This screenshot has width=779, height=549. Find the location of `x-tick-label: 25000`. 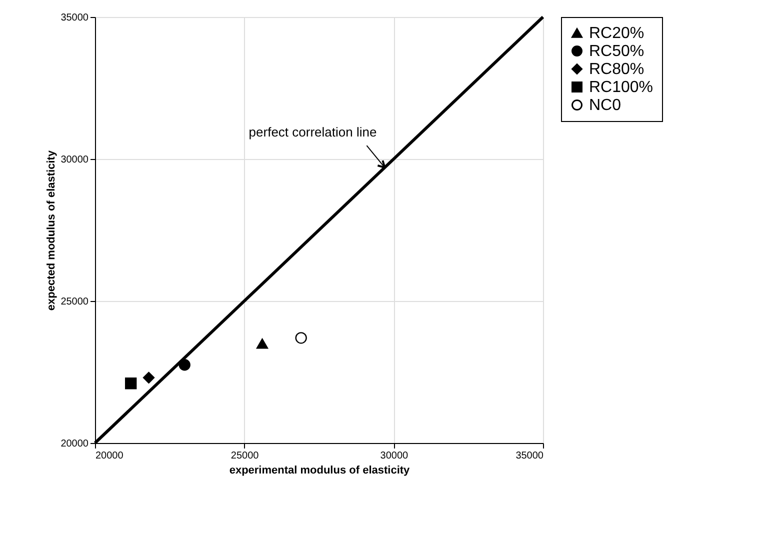

x-tick-label: 25000 is located at coordinates (245, 456).